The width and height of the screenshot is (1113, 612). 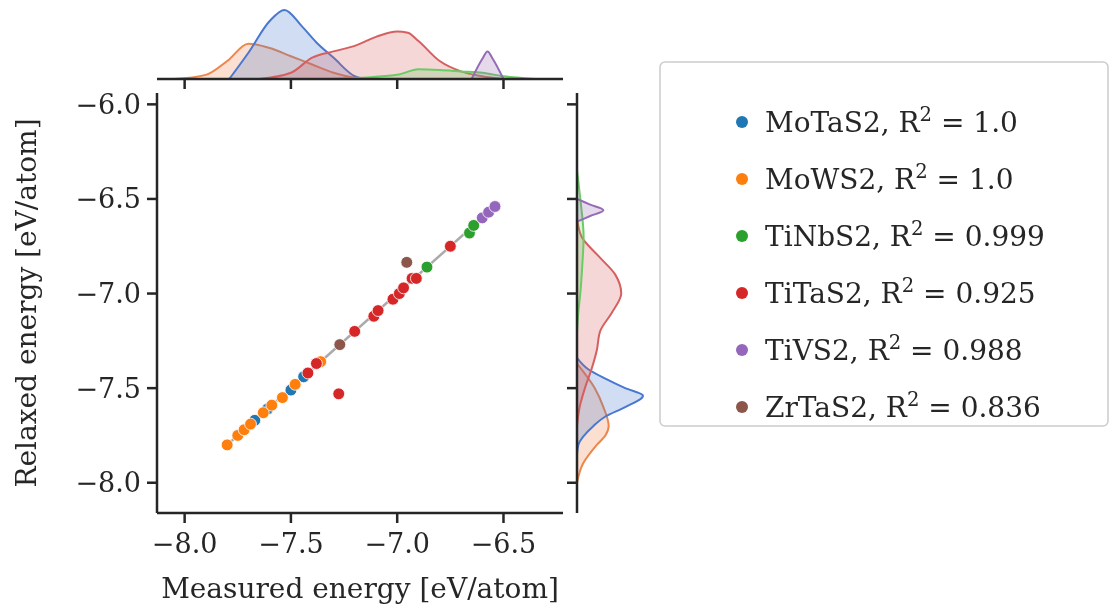 What do you see at coordinates (503, 543) in the screenshot?
I see `x-tick-label: −6.5` at bounding box center [503, 543].